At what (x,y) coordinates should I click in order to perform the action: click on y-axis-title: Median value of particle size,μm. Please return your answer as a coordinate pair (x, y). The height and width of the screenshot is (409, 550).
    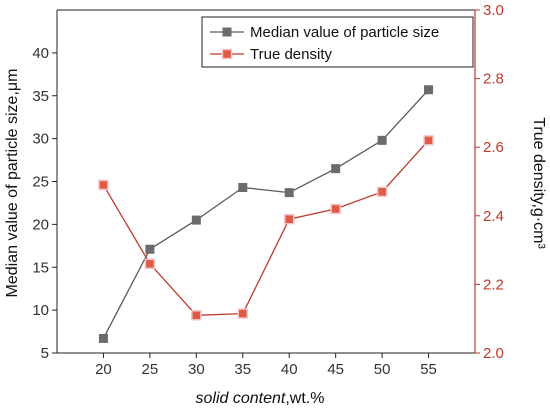
    Looking at the image, I should click on (12, 183).